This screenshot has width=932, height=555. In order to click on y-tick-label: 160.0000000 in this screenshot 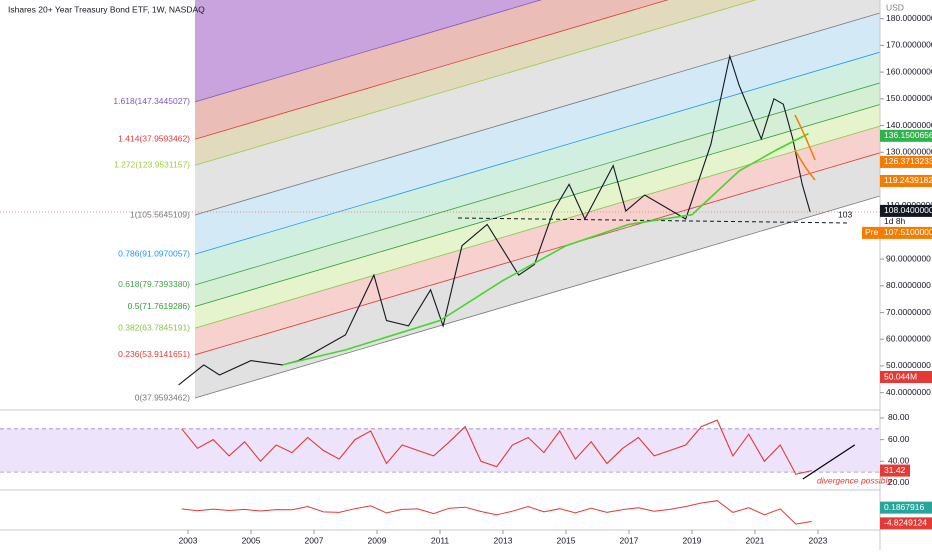, I will do `click(909, 71)`.